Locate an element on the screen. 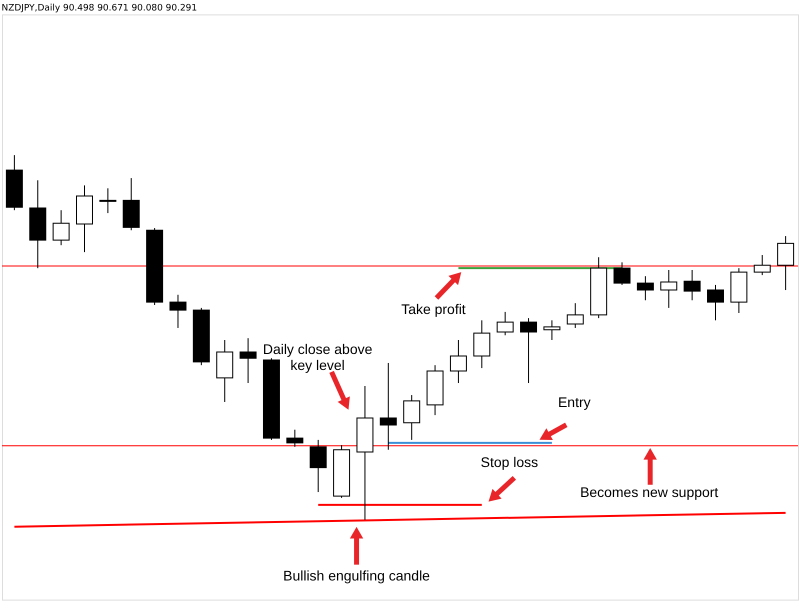  annotation: Take profit is located at coordinates (433, 308).